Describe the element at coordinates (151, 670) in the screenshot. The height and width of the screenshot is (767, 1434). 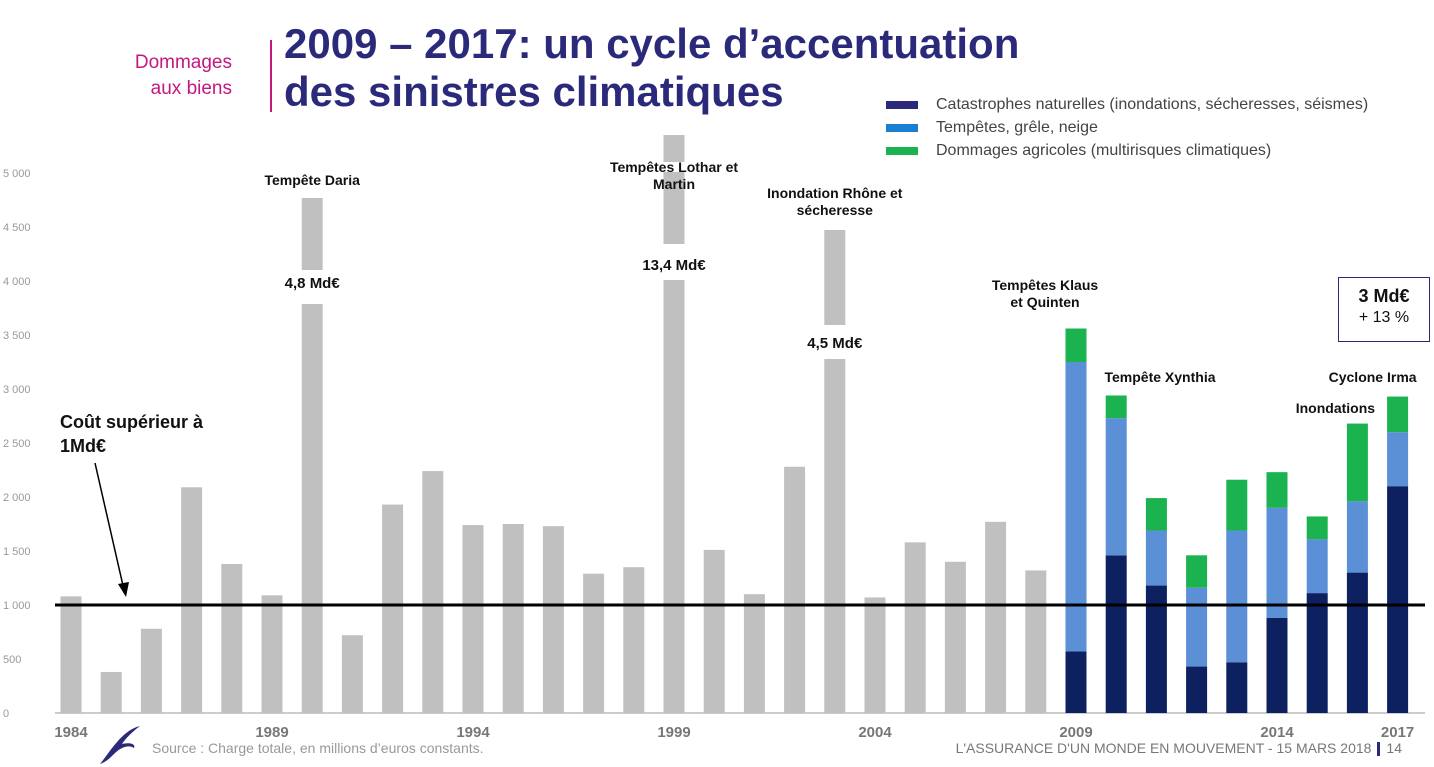
I see `bar-1986` at that location.